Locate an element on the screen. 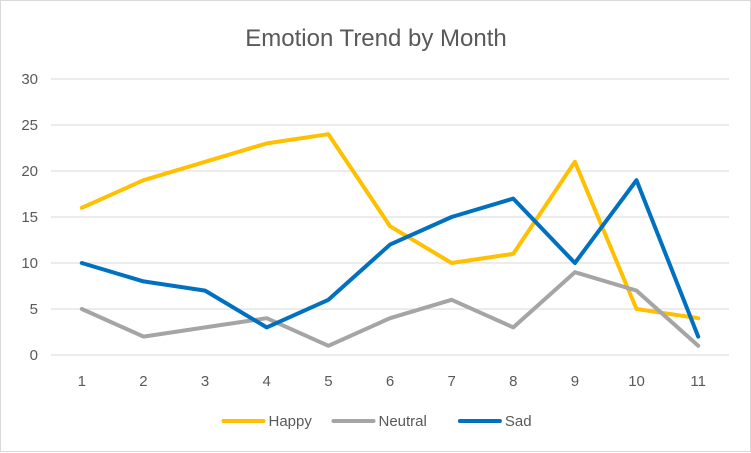 Image resolution: width=751 pixels, height=453 pixels. x-tick-label: 11 is located at coordinates (698, 381).